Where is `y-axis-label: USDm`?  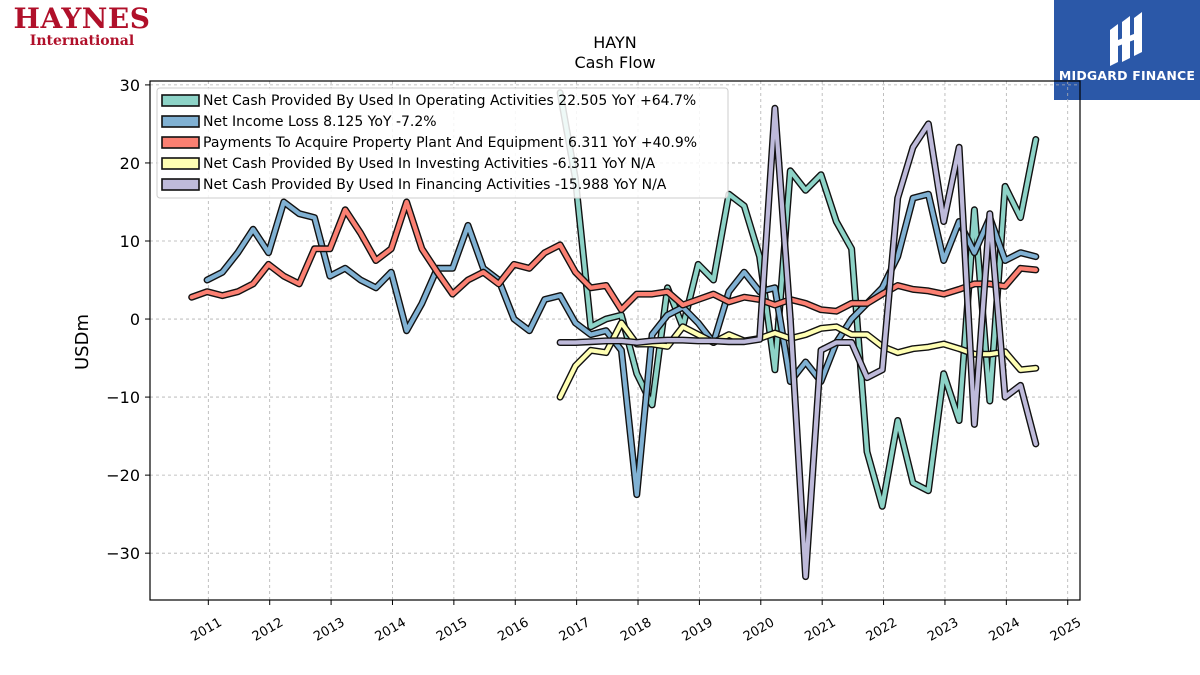
y-axis-label: USDm is located at coordinates (82, 342).